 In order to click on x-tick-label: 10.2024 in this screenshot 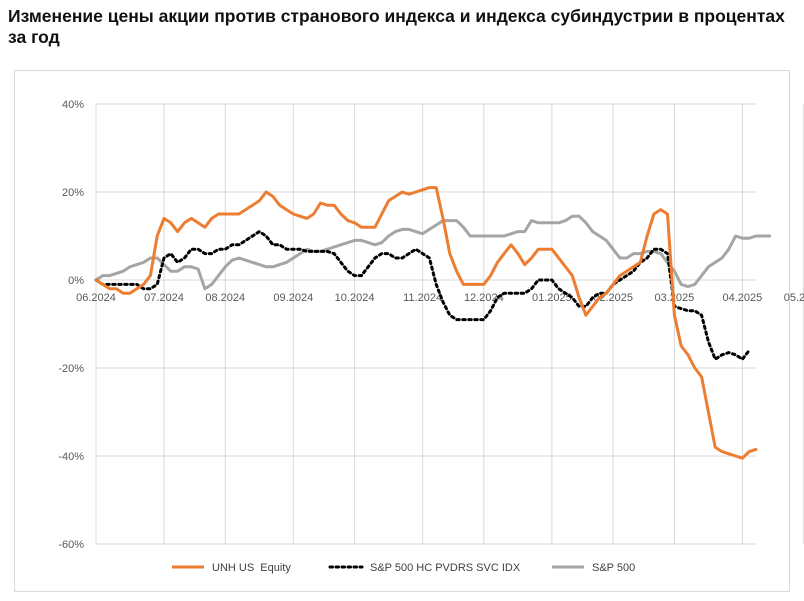, I will do `click(355, 298)`.